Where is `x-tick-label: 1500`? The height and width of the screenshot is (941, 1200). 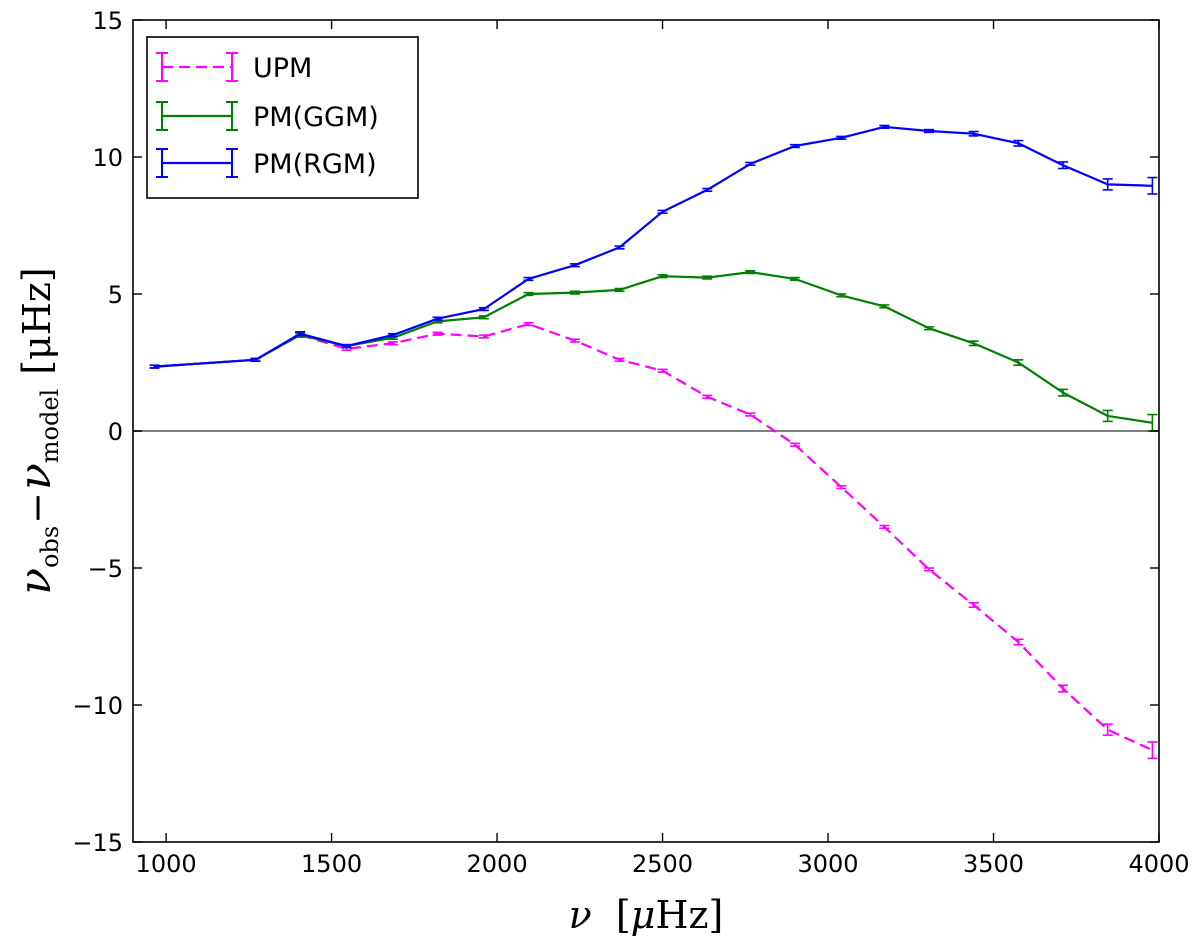
x-tick-label: 1500 is located at coordinates (331, 864).